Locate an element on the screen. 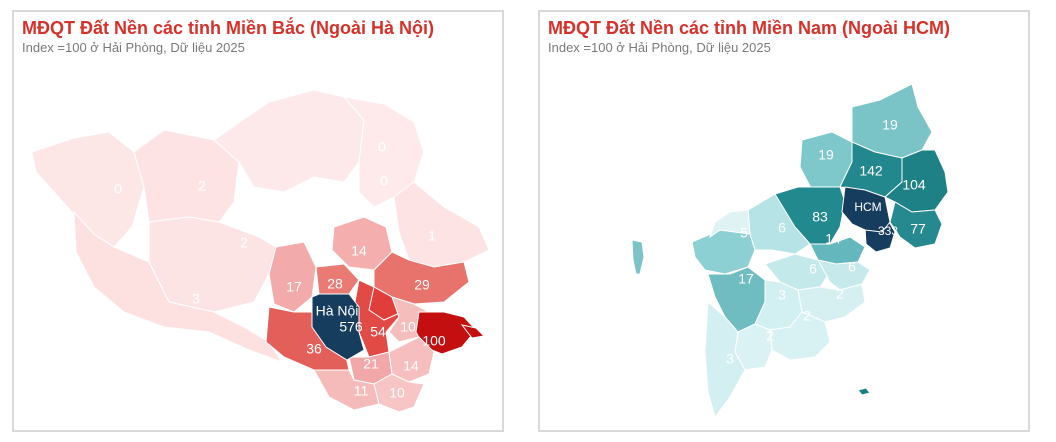 This screenshot has width=1056, height=442. north-label-hanoi: Hà Nội is located at coordinates (337, 311).